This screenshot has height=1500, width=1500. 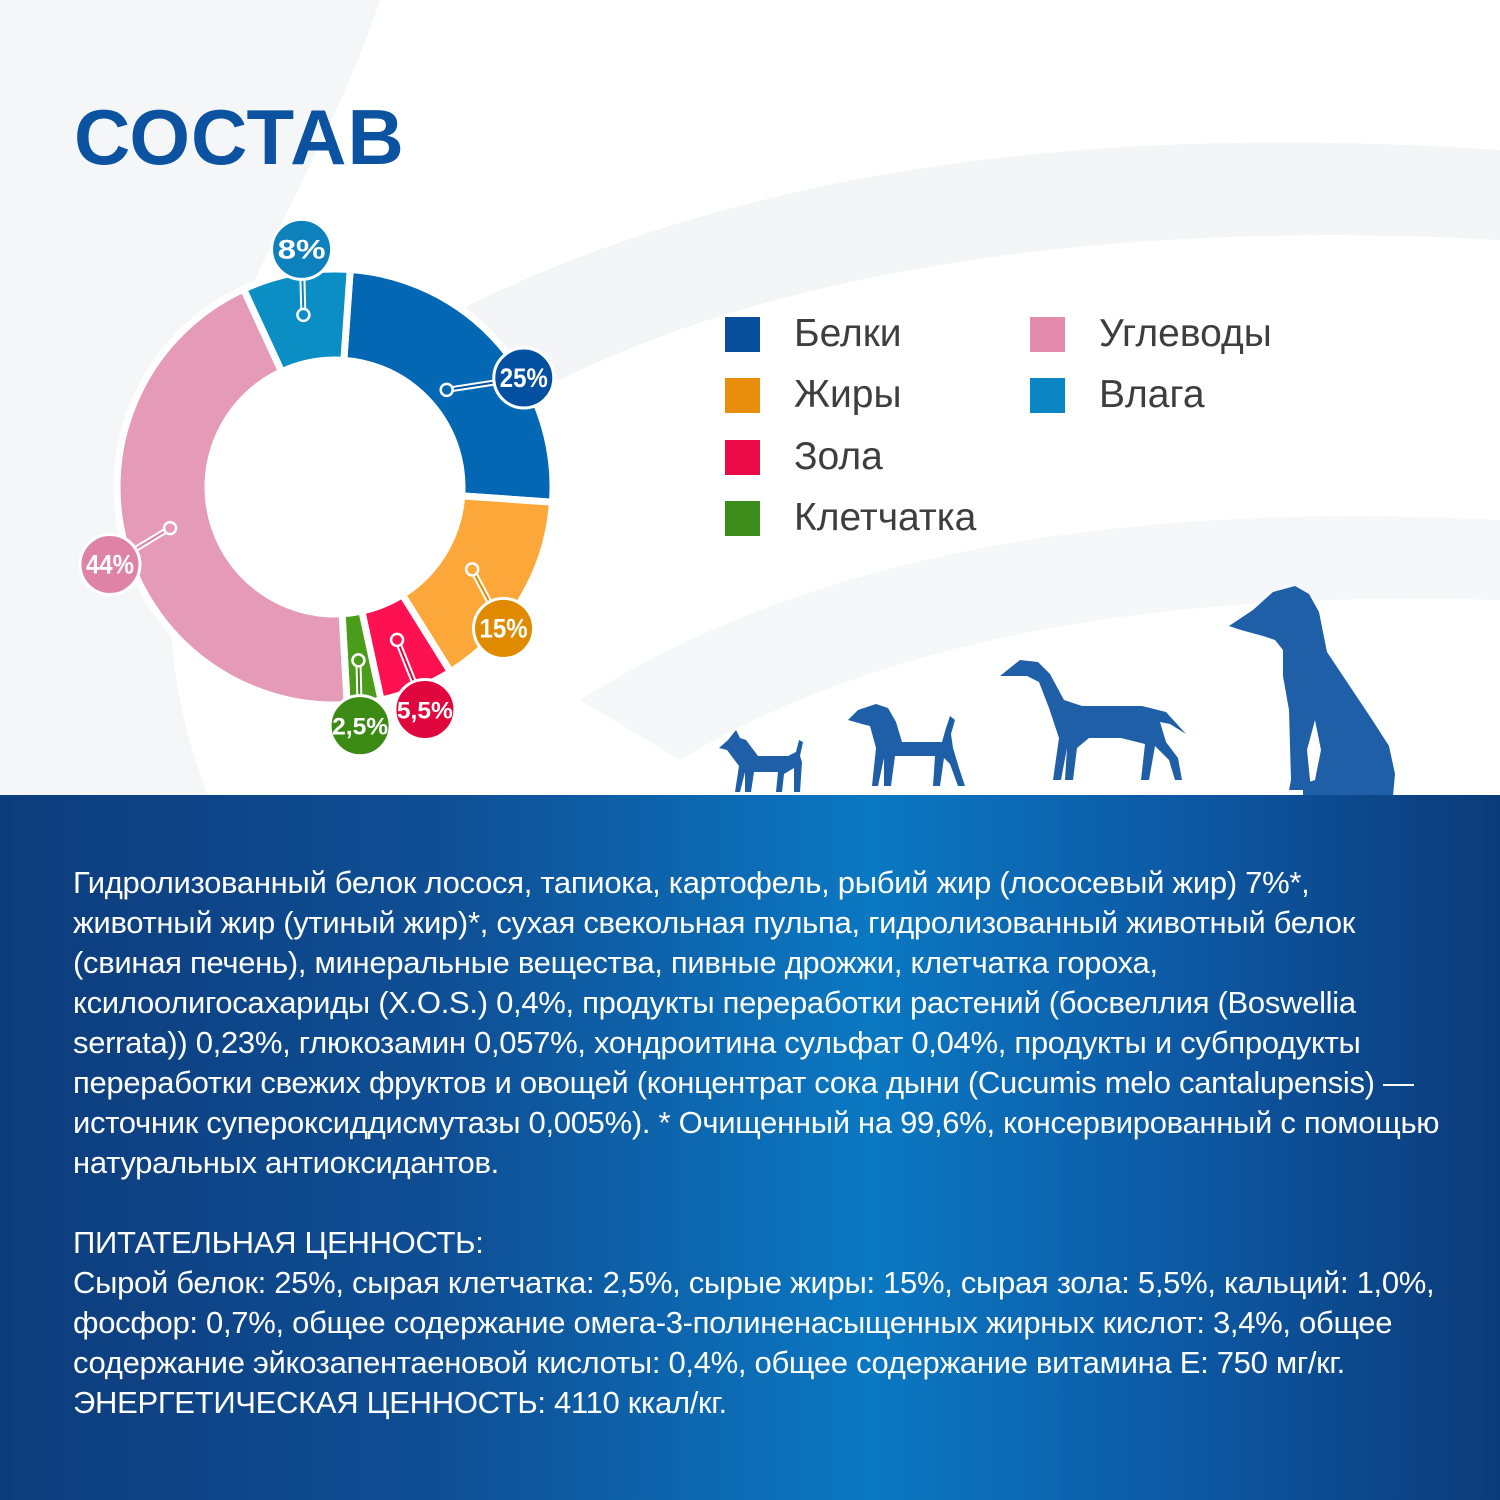 What do you see at coordinates (848, 394) in the screenshot?
I see `legend-label: Жиры` at bounding box center [848, 394].